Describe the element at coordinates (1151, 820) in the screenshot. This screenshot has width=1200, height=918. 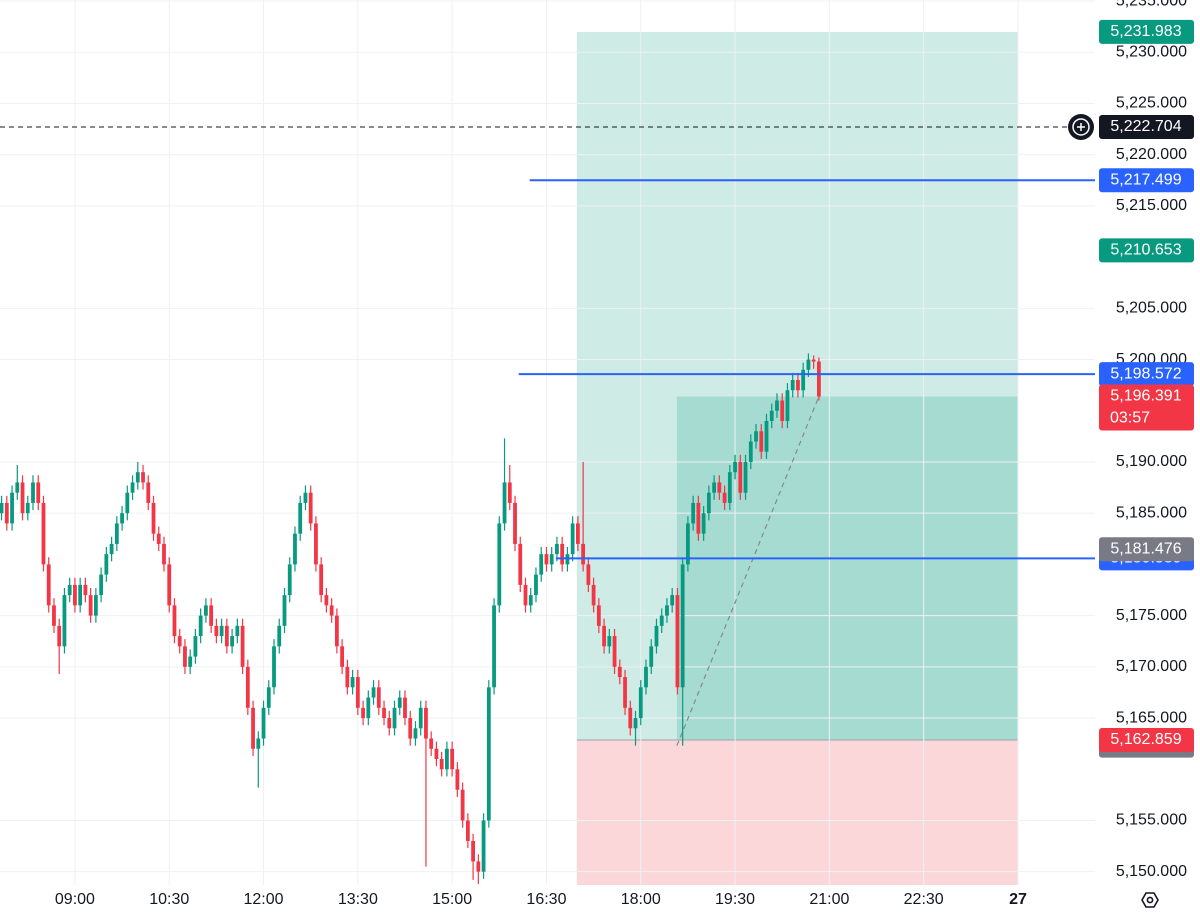
I see `y-tick-label: 5,155.000` at that location.